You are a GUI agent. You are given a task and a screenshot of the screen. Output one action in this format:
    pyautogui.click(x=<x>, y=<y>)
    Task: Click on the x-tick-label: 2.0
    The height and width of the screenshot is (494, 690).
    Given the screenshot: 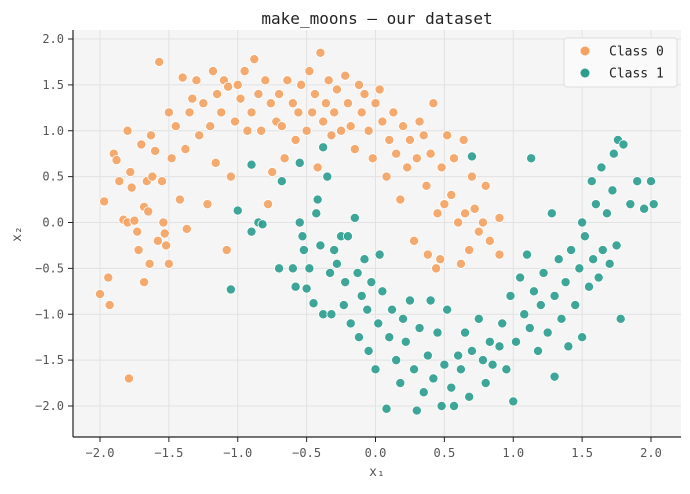 What is the action you would take?
    pyautogui.click(x=651, y=453)
    